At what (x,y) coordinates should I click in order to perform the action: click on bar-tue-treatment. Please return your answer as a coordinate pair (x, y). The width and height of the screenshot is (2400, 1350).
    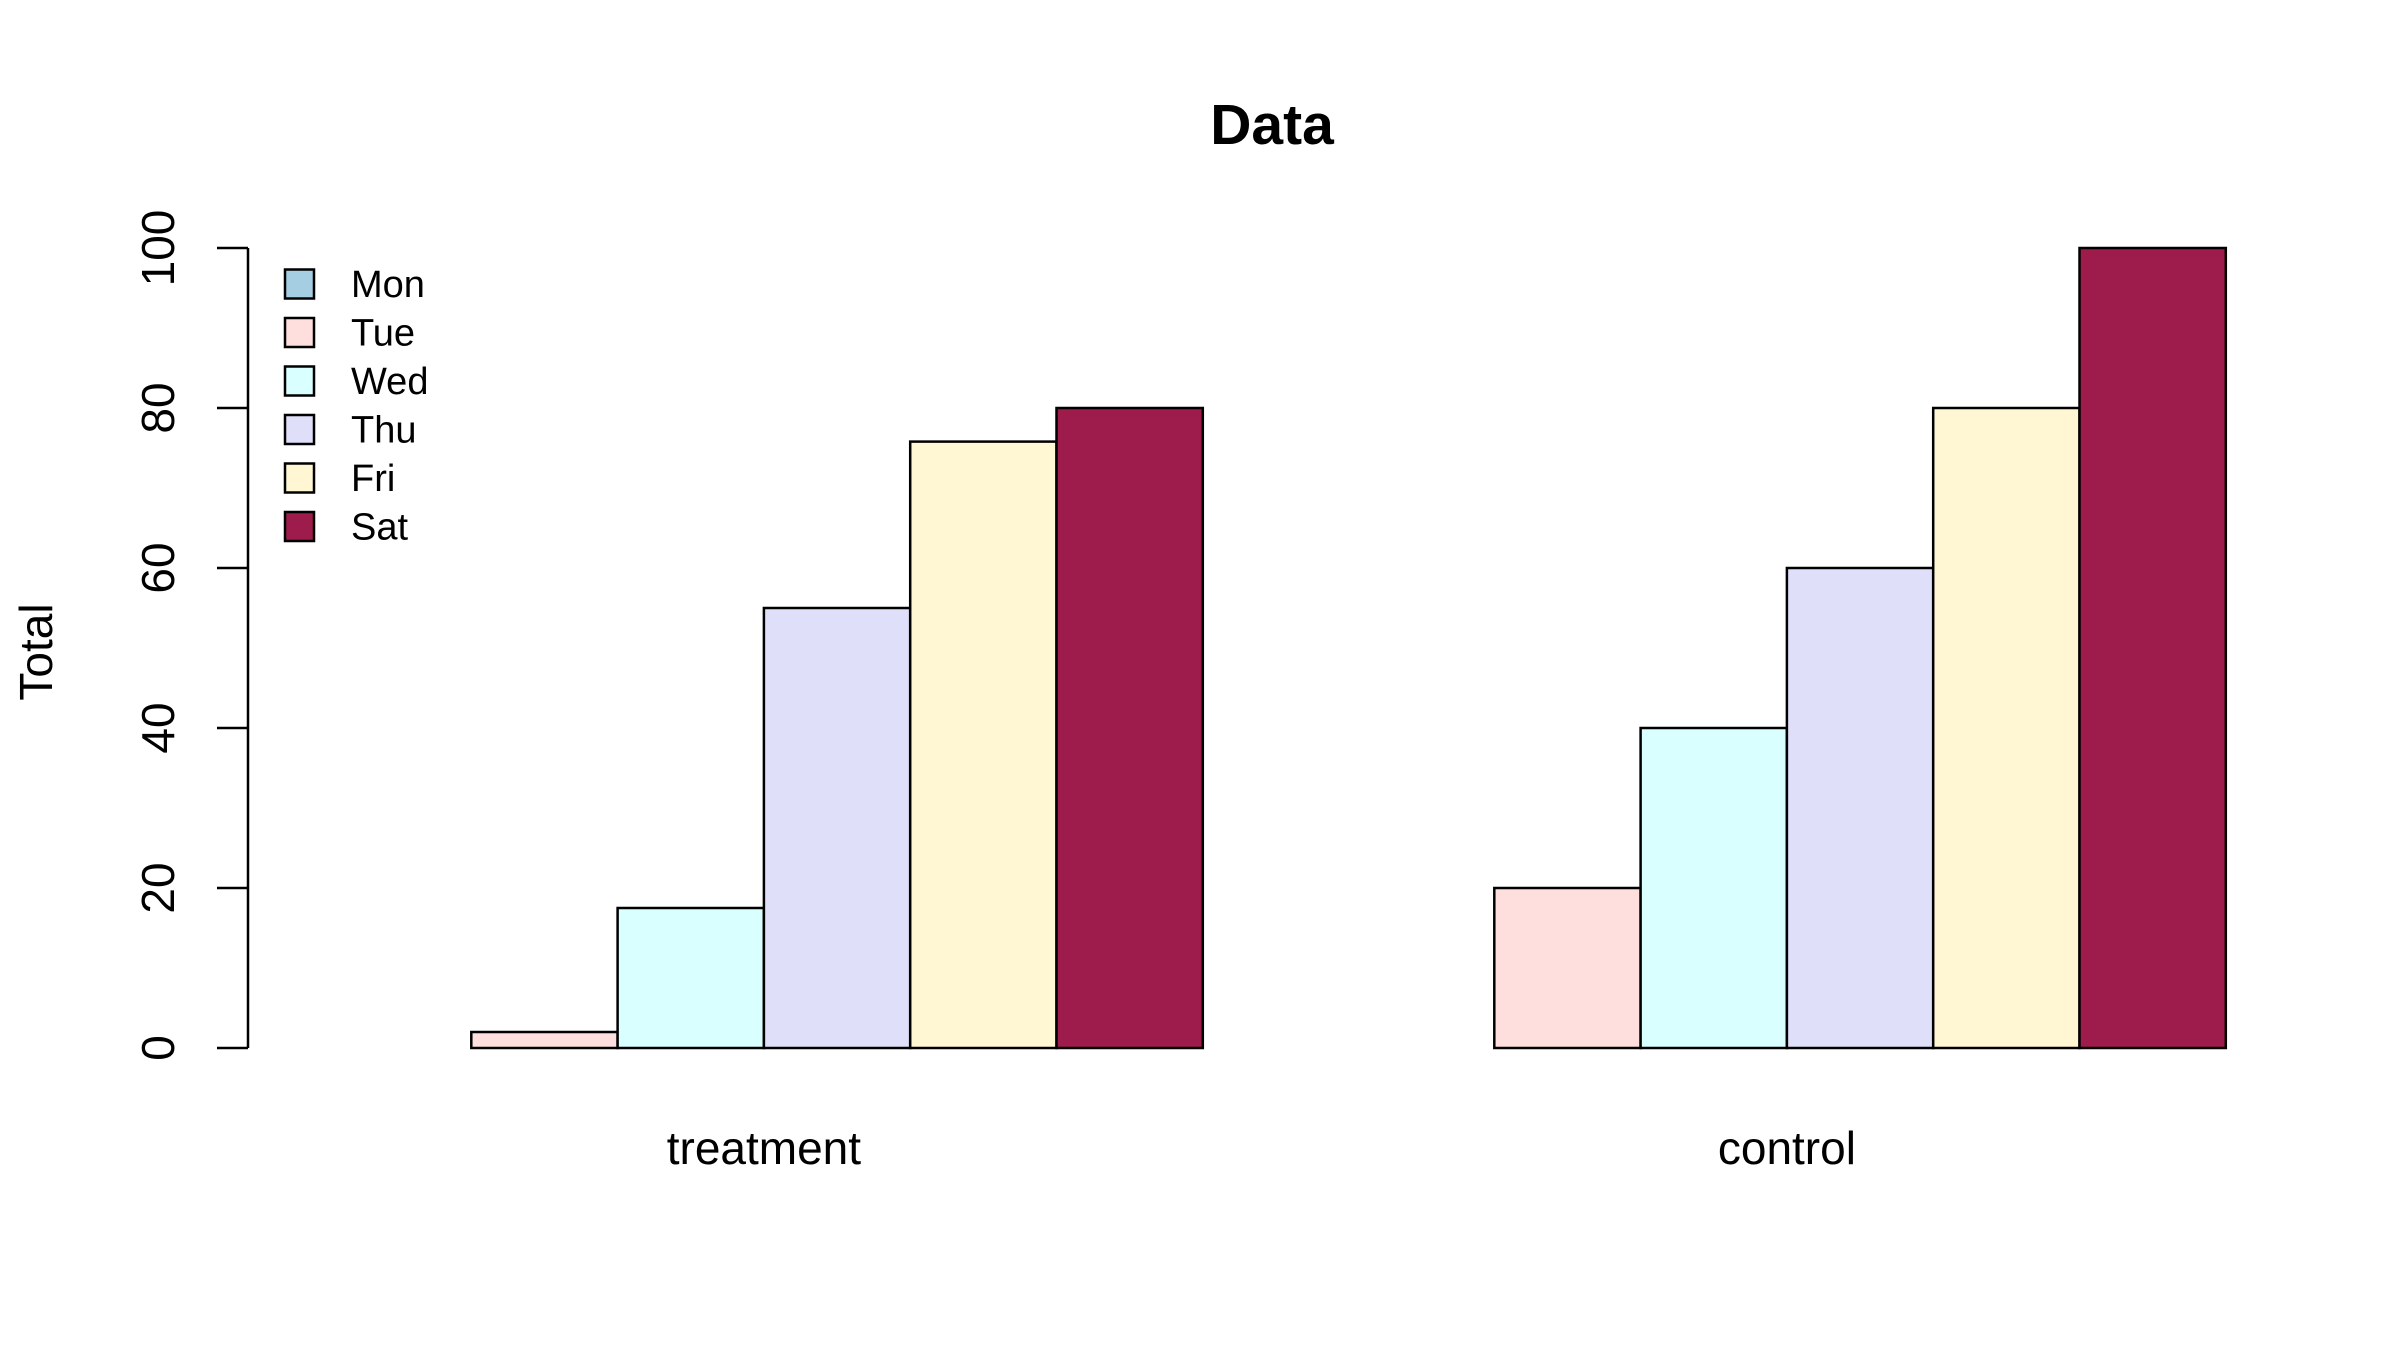
    Looking at the image, I should click on (544, 1040).